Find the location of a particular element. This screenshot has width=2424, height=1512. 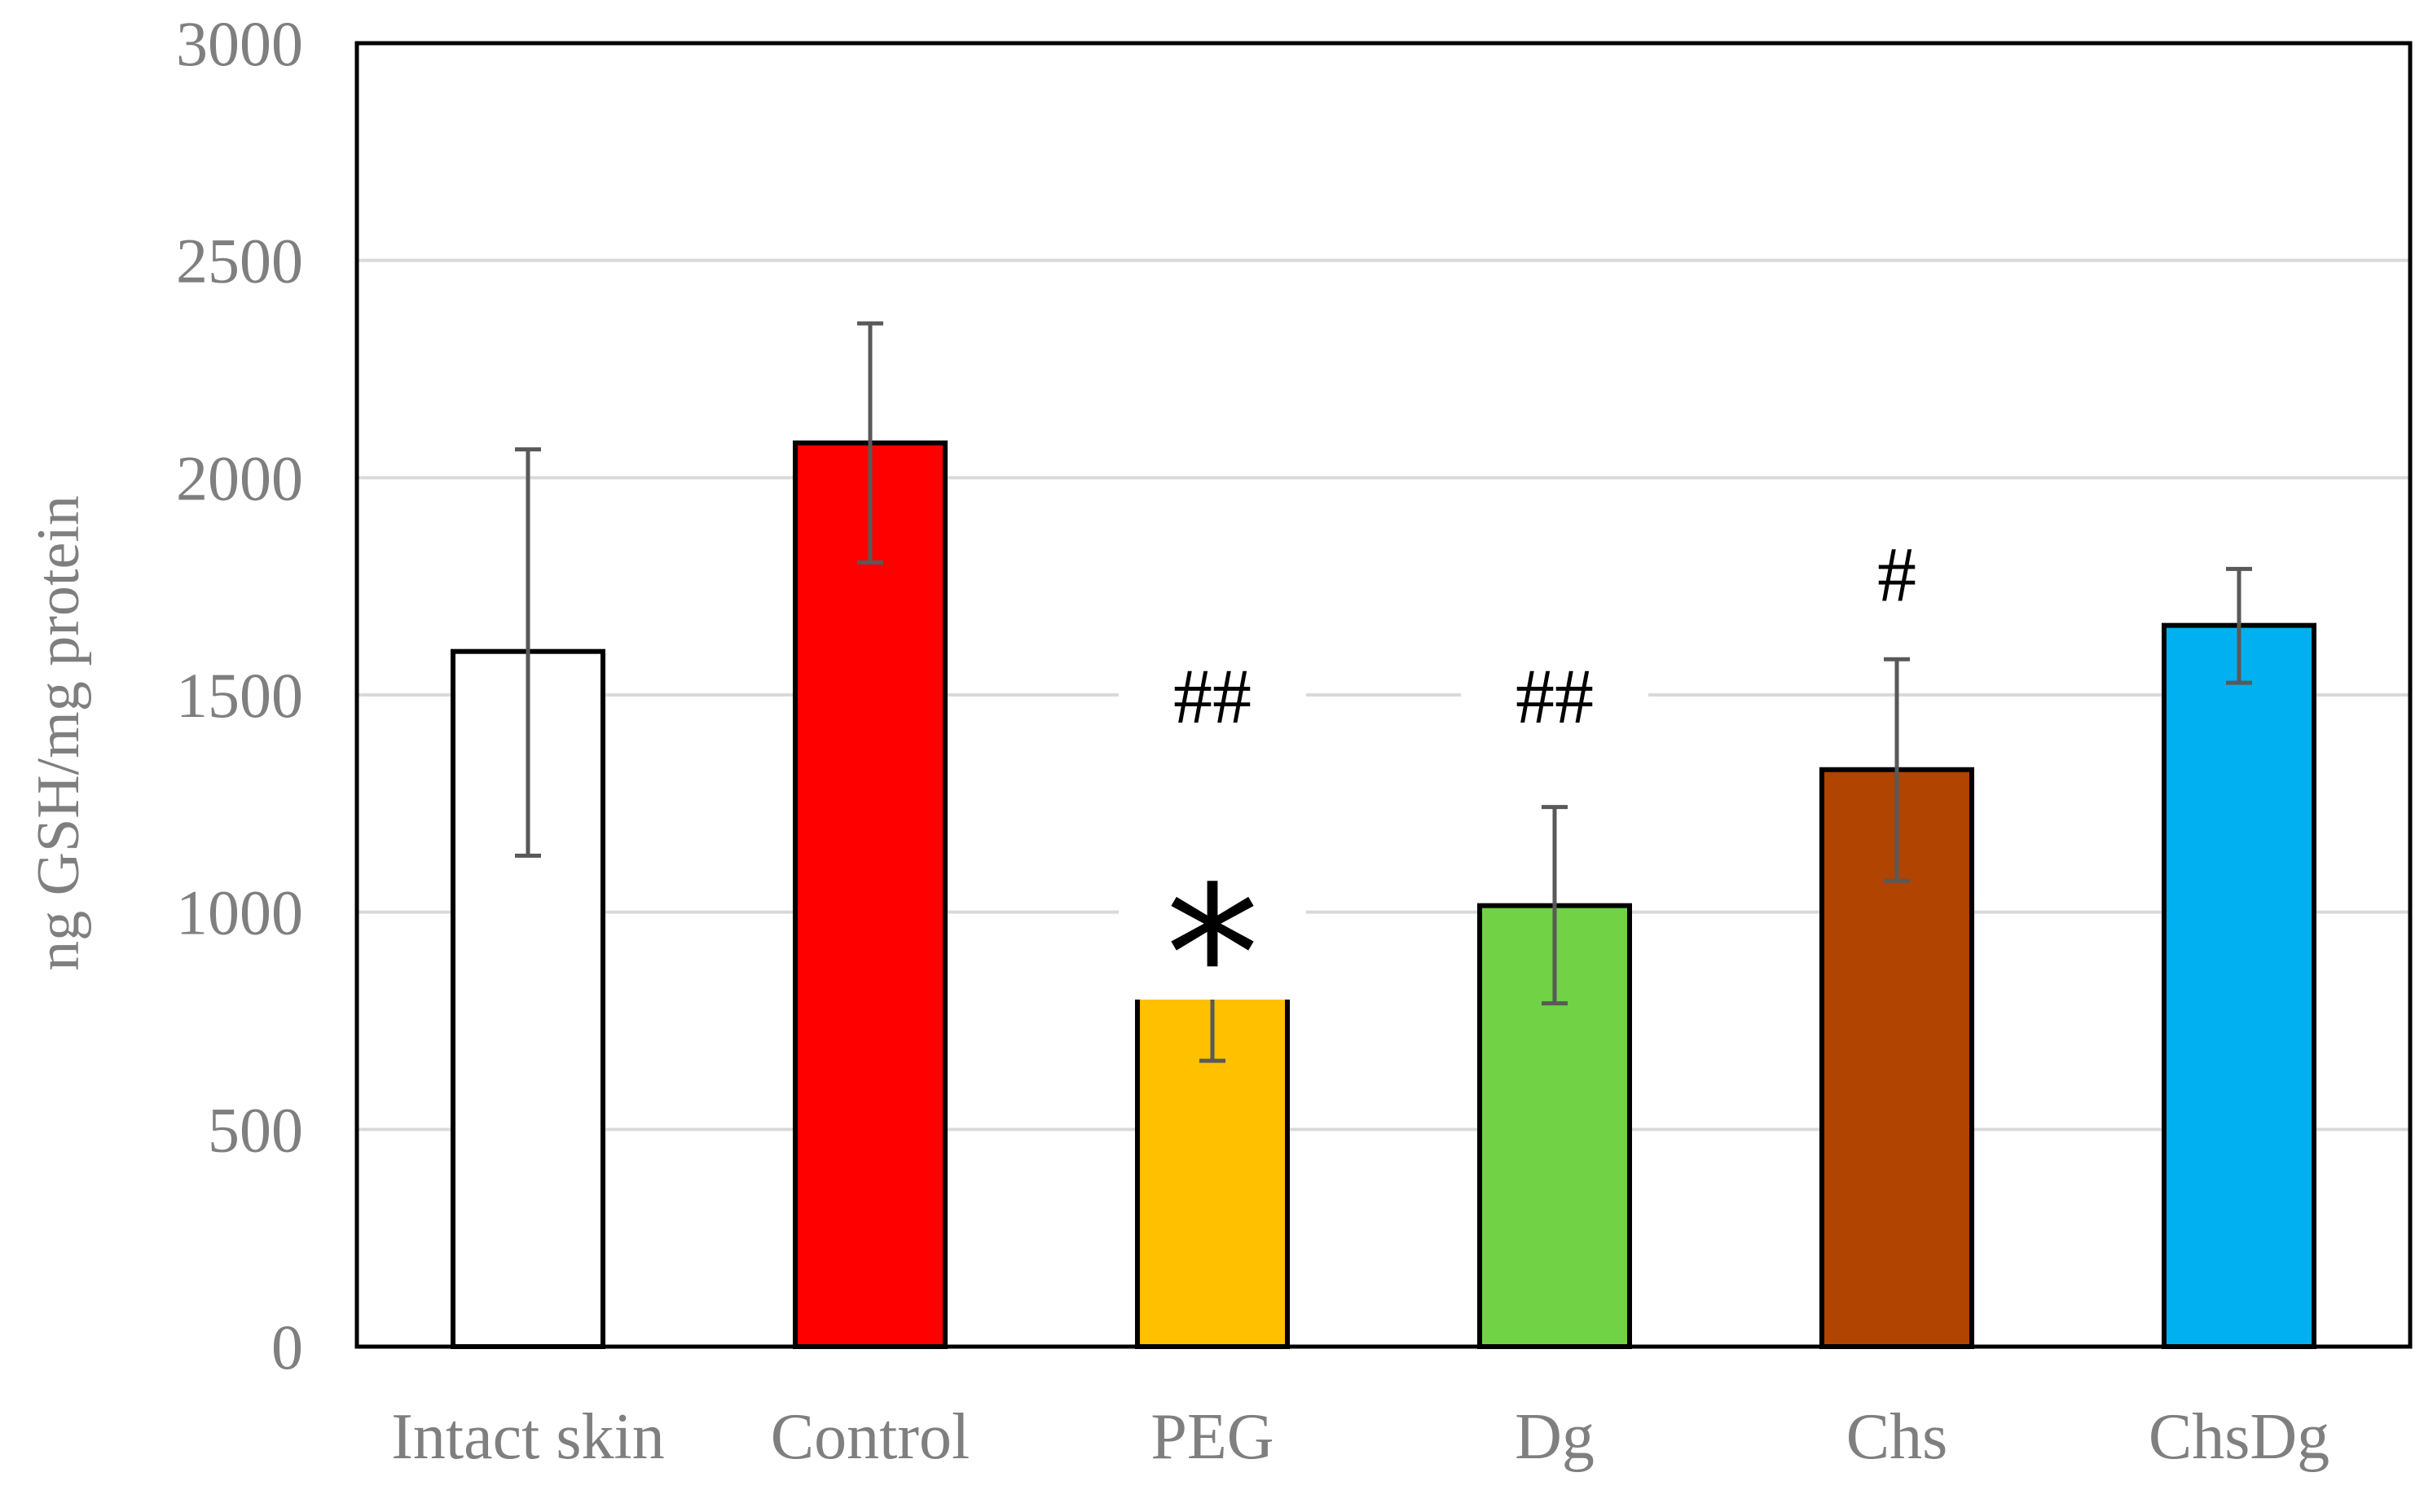

x-tick-label: Dg is located at coordinates (1555, 1437).